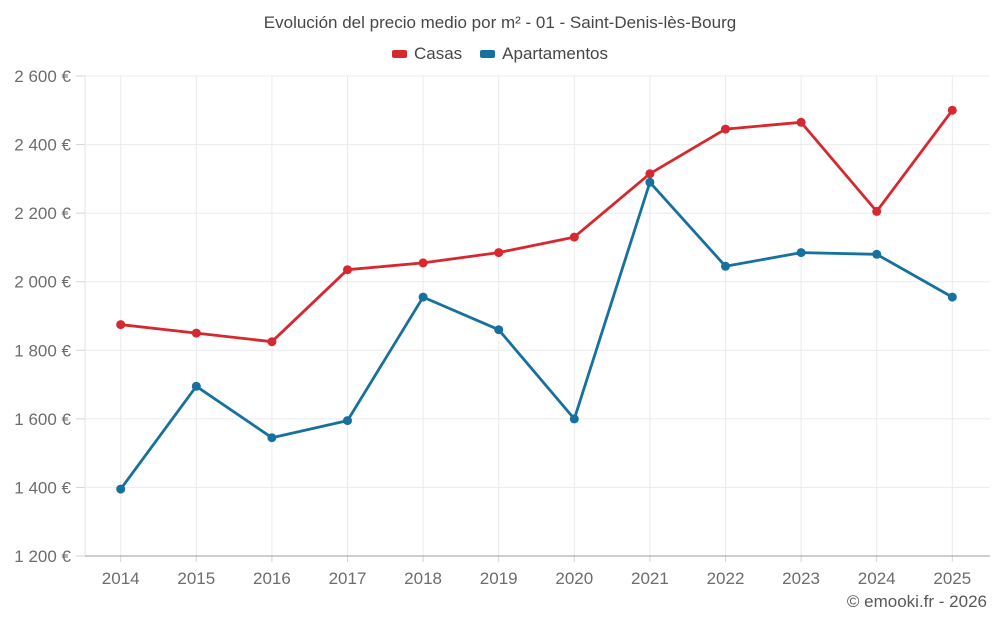 The width and height of the screenshot is (1000, 625). Describe the element at coordinates (499, 330) in the screenshot. I see `apartamentos-point-2019` at that location.